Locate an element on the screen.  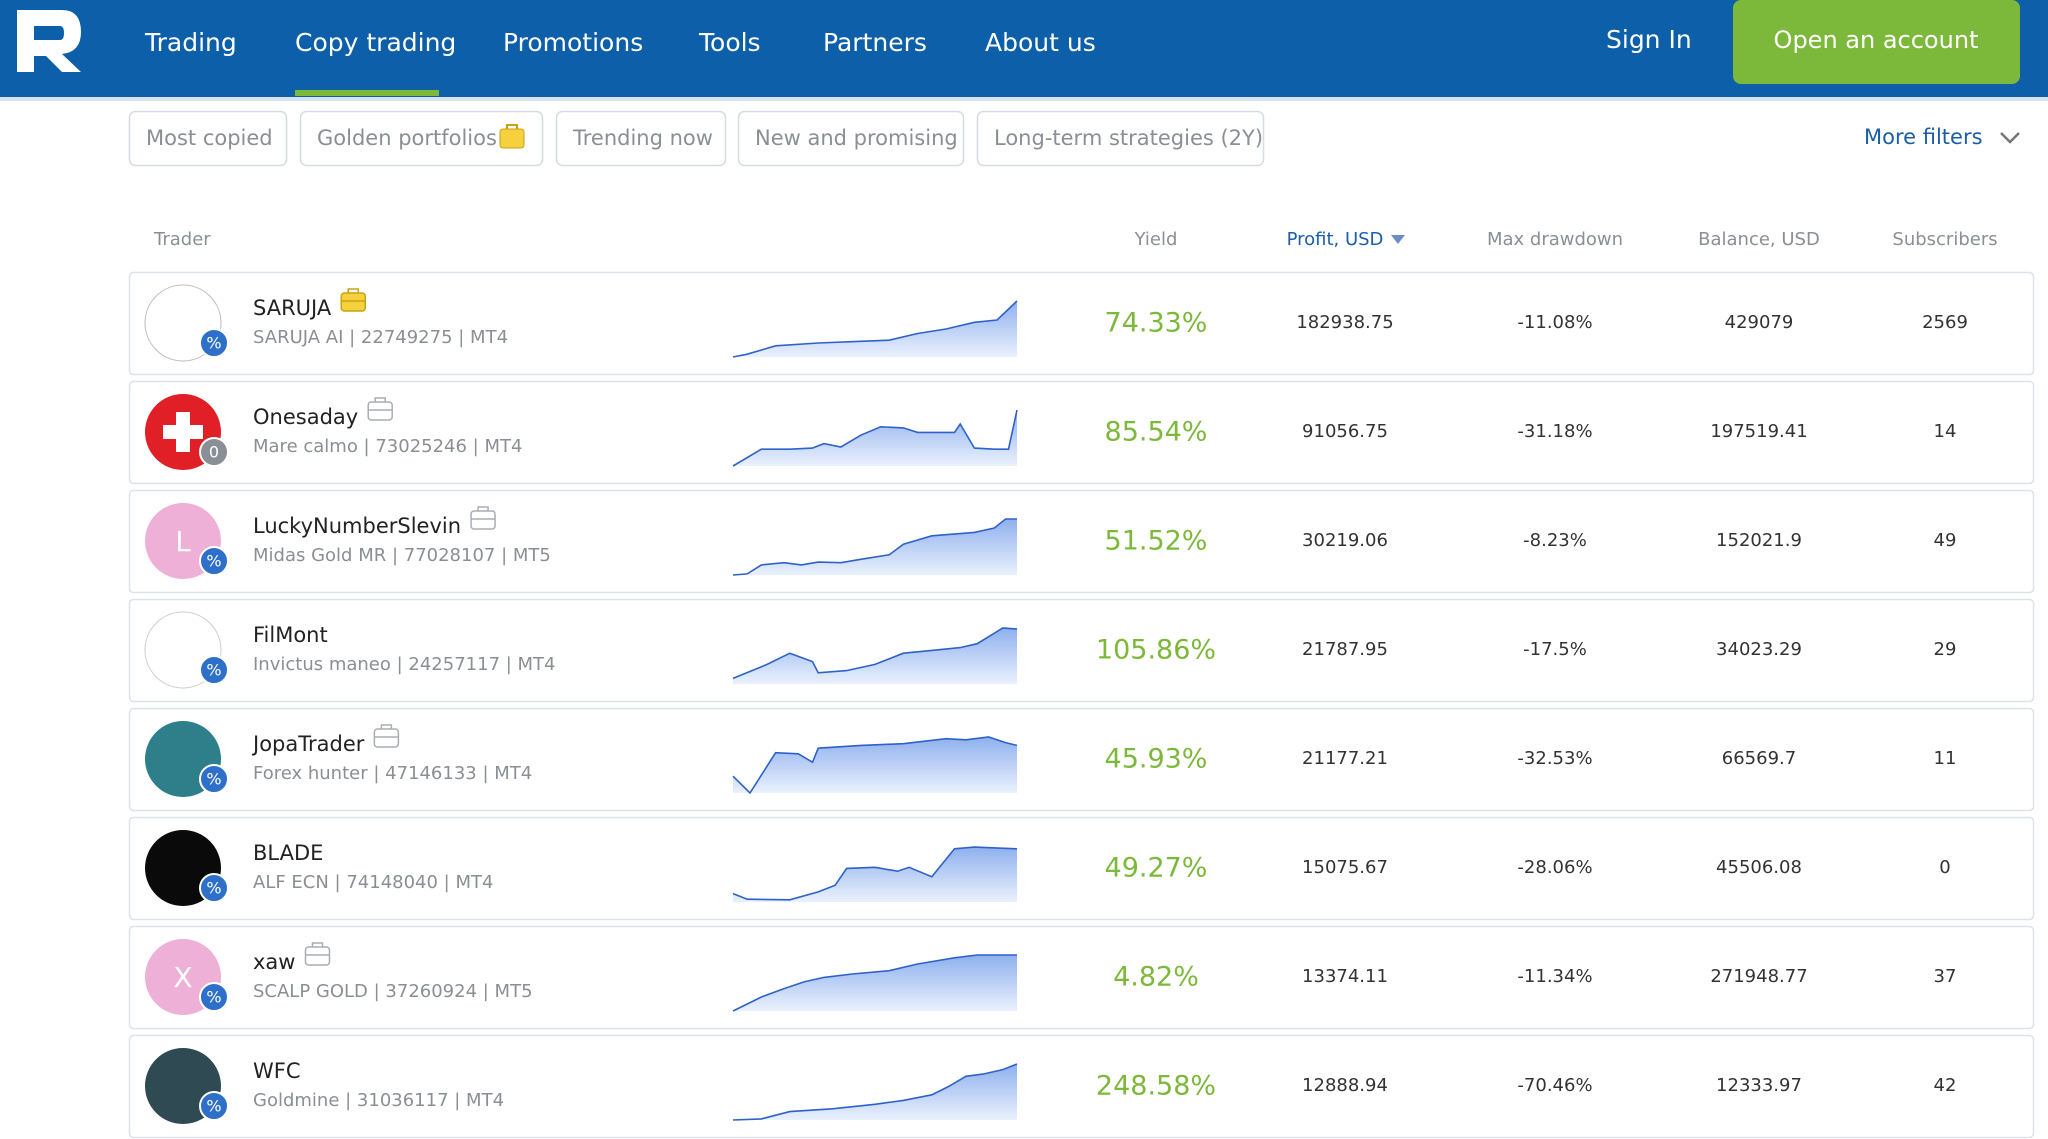
sign-in: Sign In is located at coordinates (1649, 39).